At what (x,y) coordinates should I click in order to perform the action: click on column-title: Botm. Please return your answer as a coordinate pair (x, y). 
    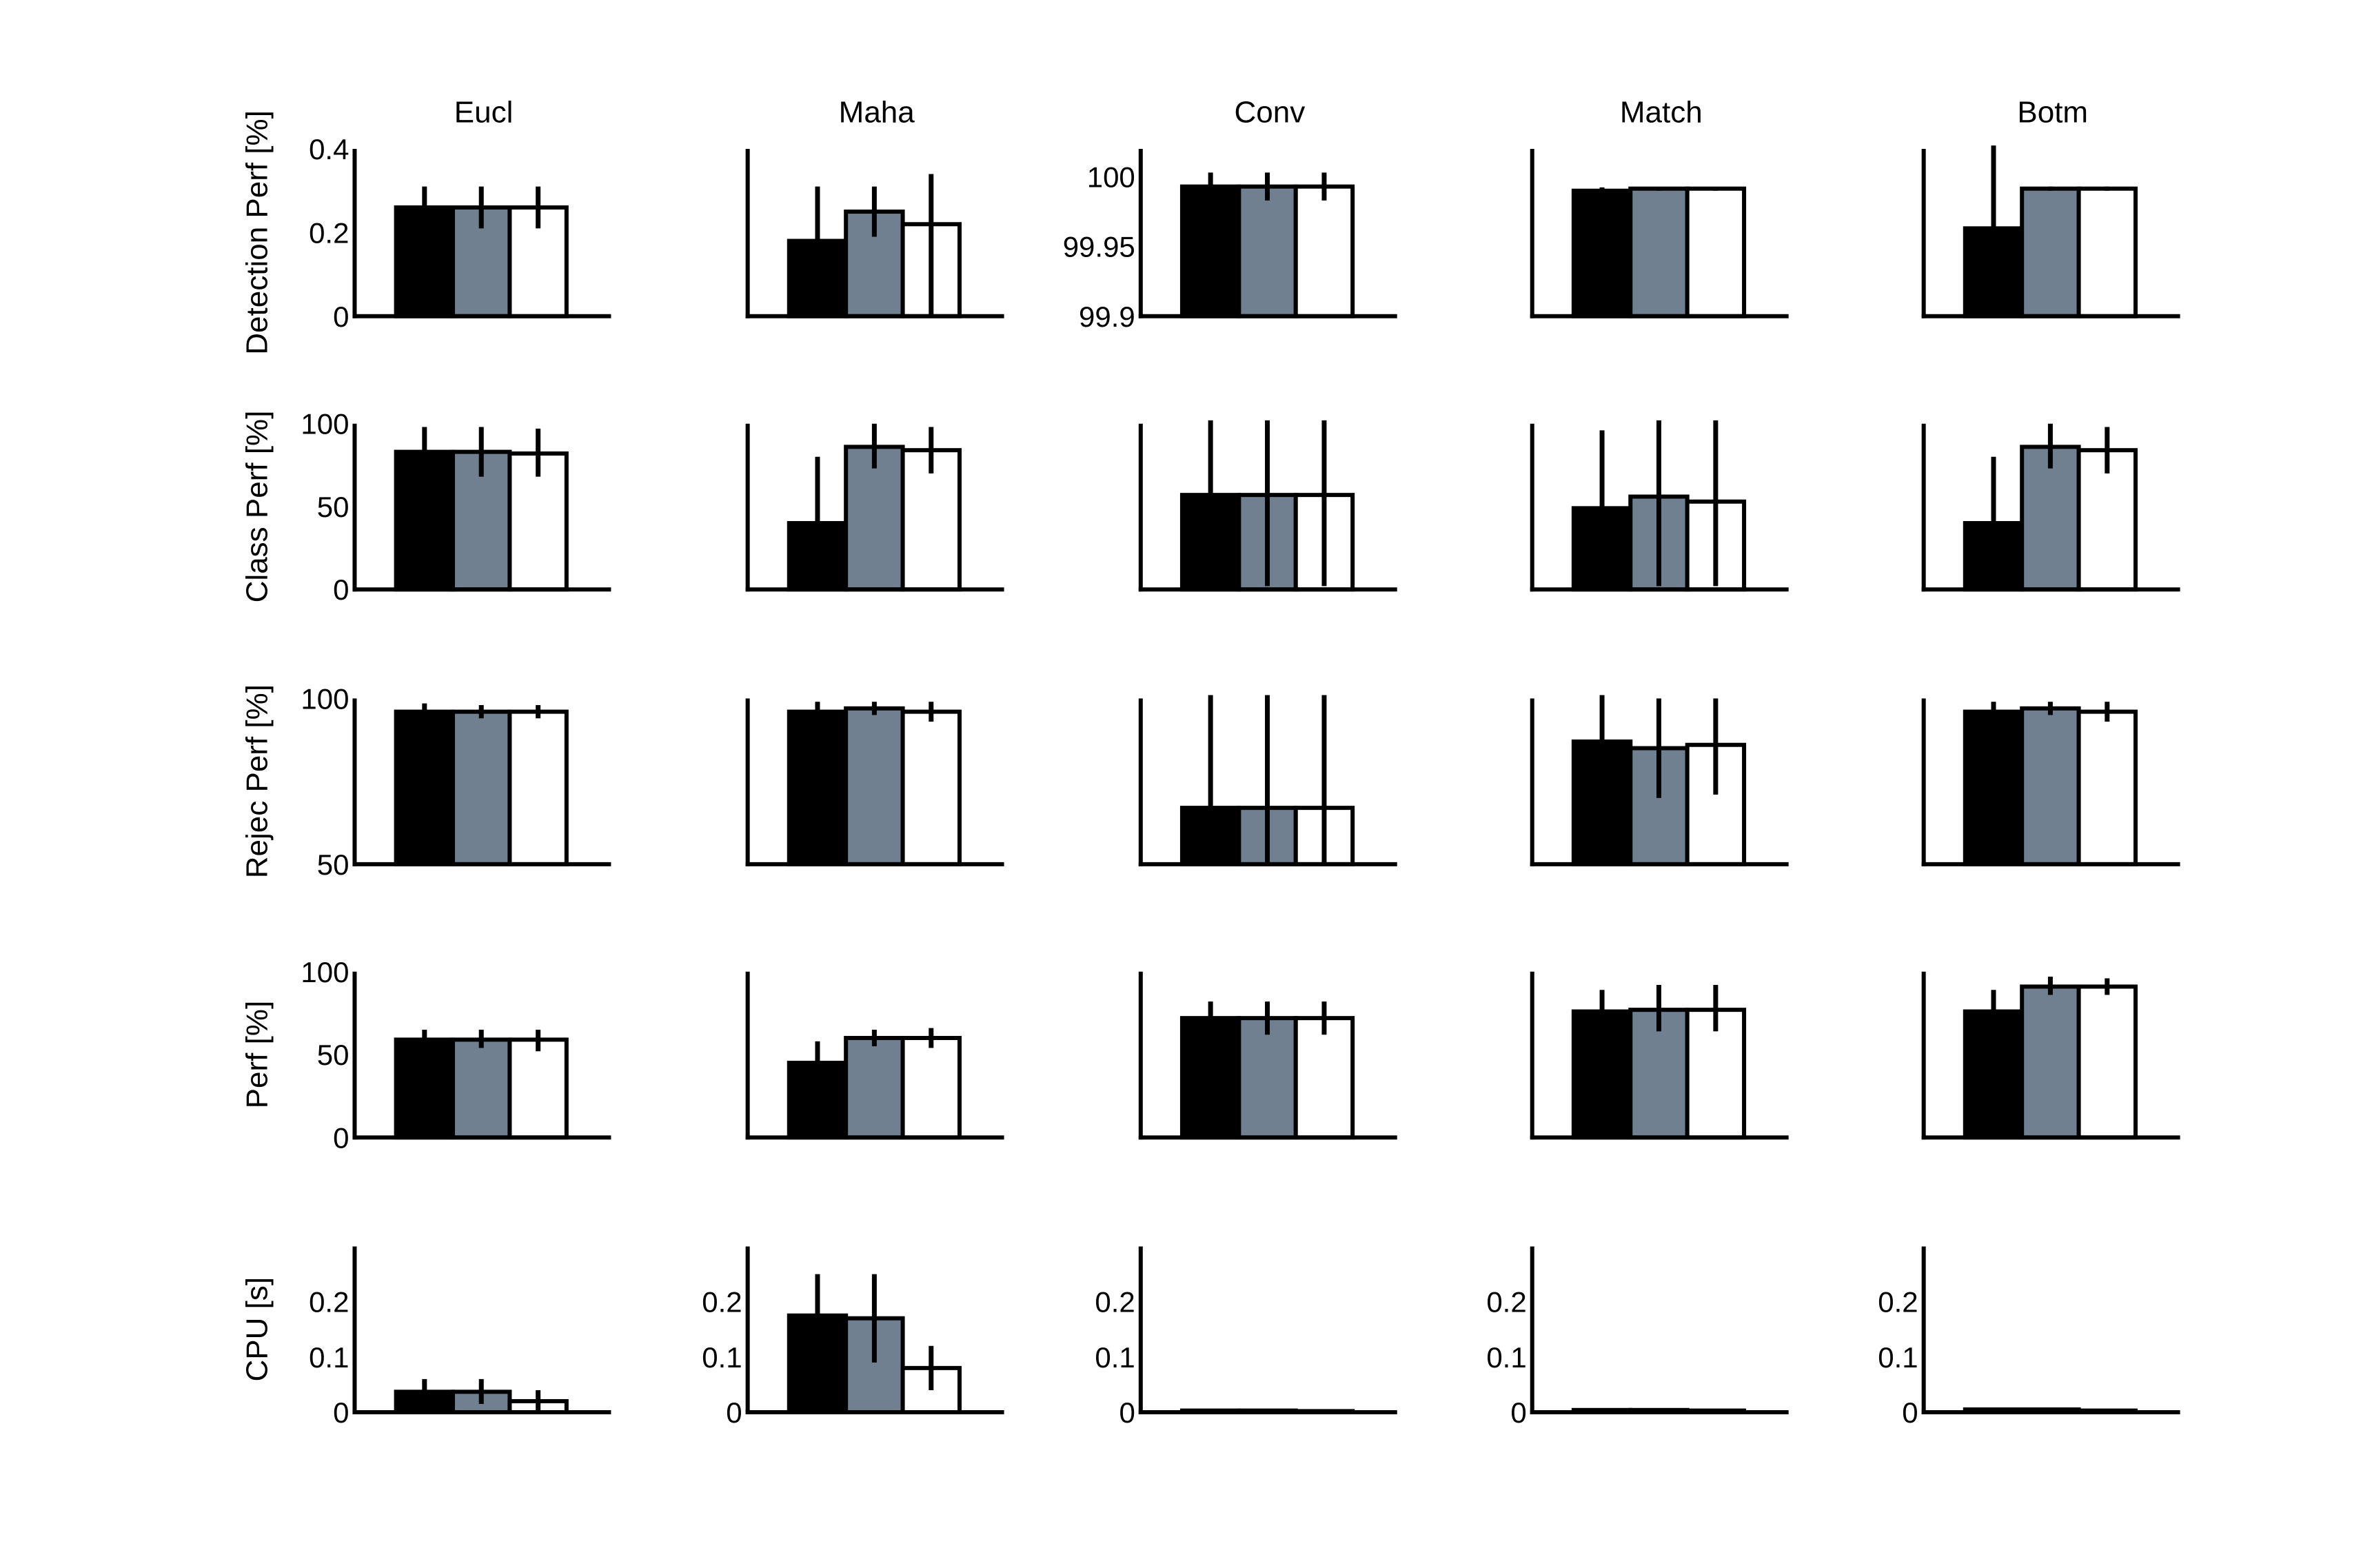
    Looking at the image, I should click on (2052, 113).